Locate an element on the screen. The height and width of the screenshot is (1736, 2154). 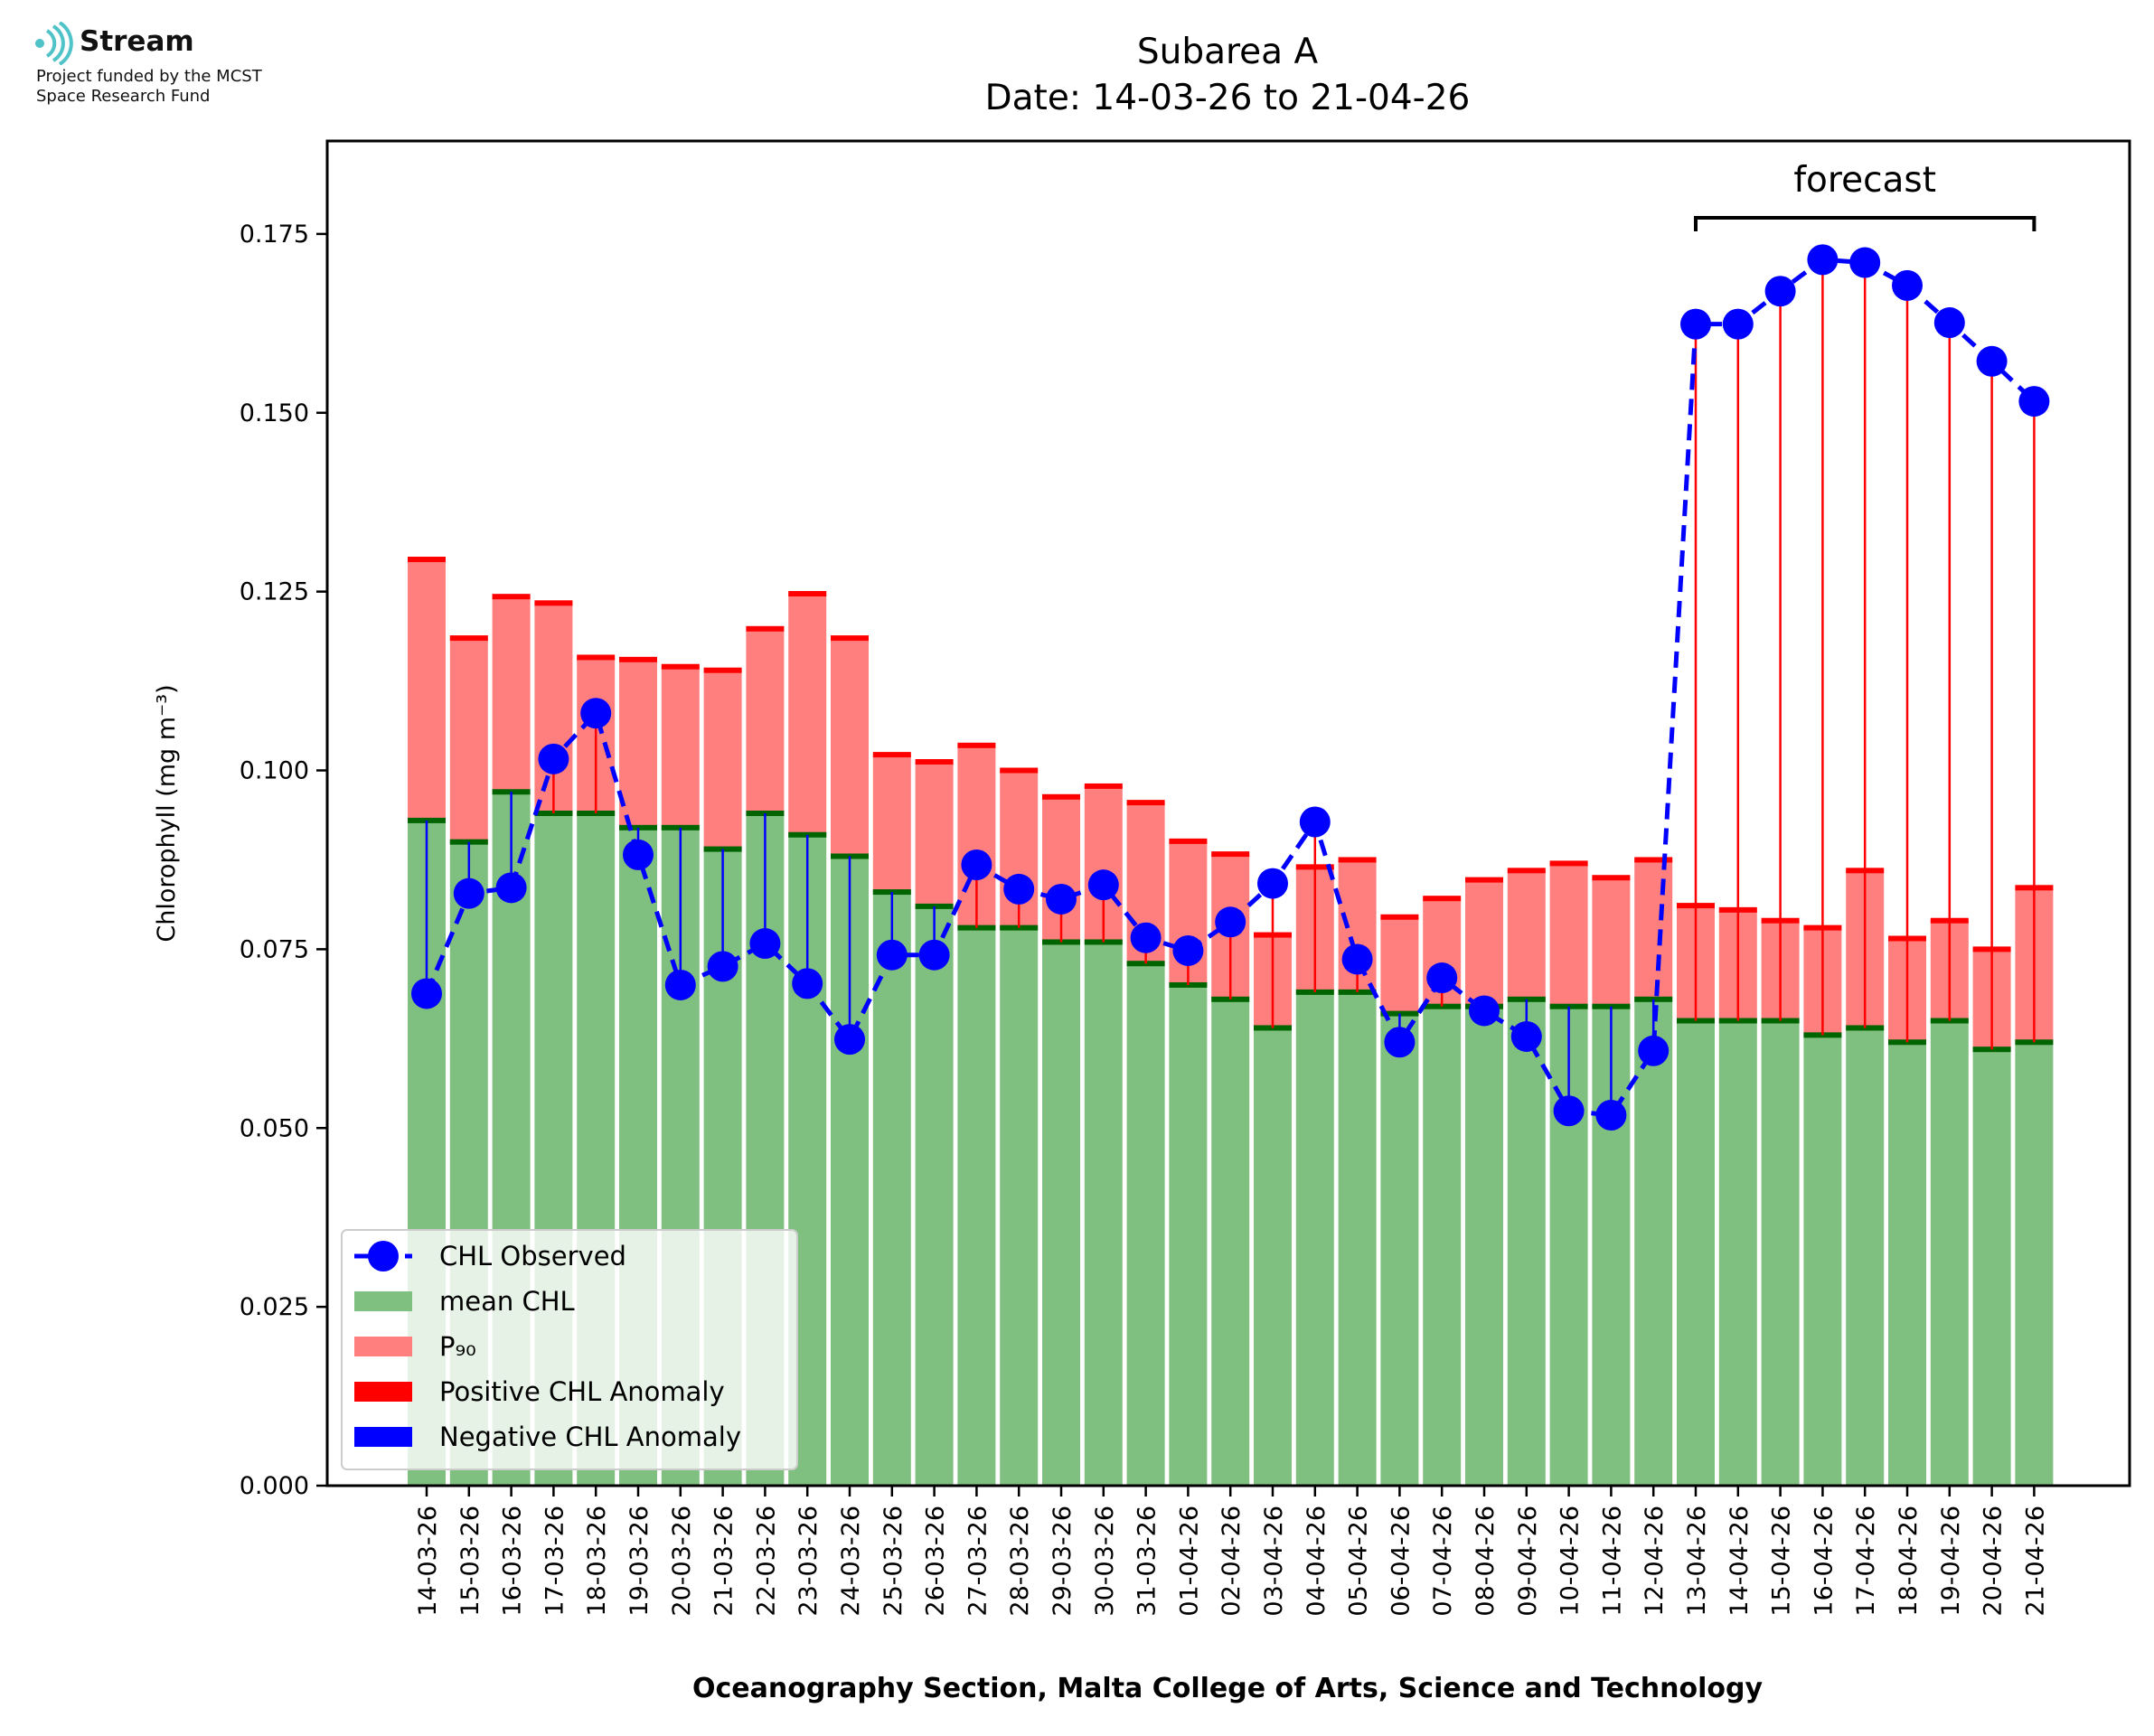
x-tick-label: 18-04-26 is located at coordinates (1909, 1562).